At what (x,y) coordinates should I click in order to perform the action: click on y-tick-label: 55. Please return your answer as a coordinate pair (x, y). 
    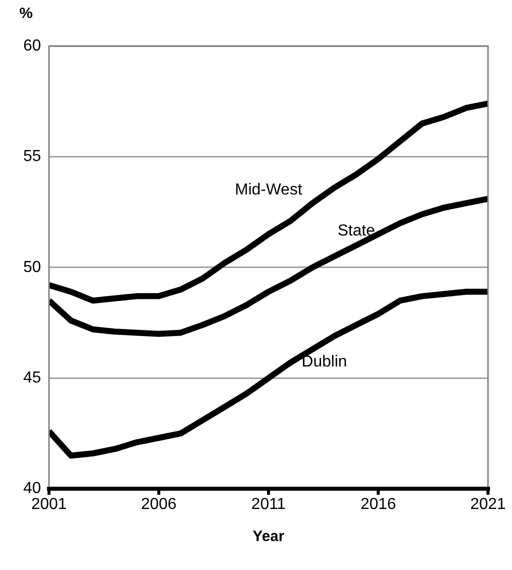
    Looking at the image, I should click on (32, 157).